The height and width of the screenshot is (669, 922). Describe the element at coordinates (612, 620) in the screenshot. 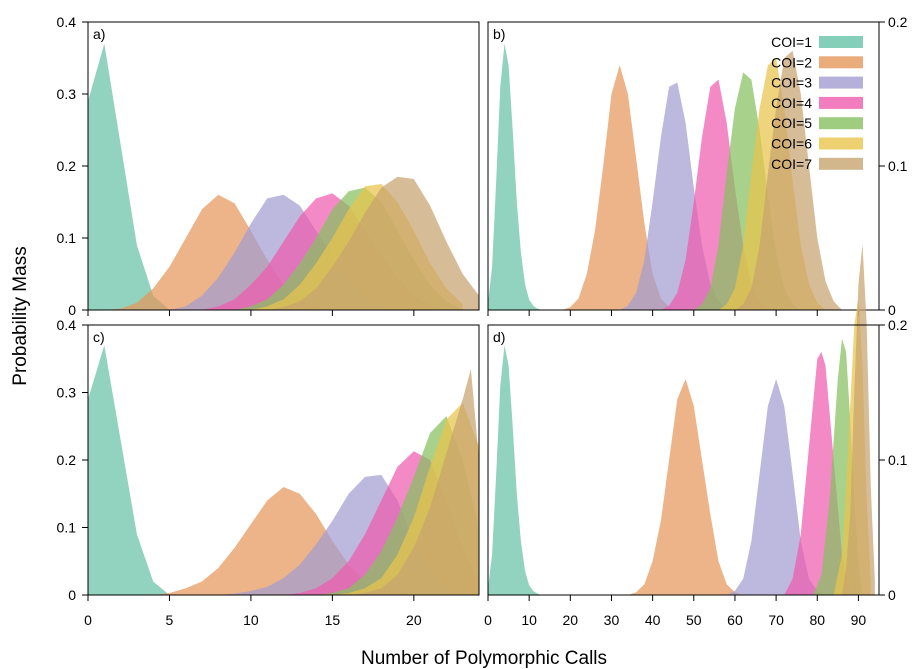

I see `x-tick-label: 30` at that location.